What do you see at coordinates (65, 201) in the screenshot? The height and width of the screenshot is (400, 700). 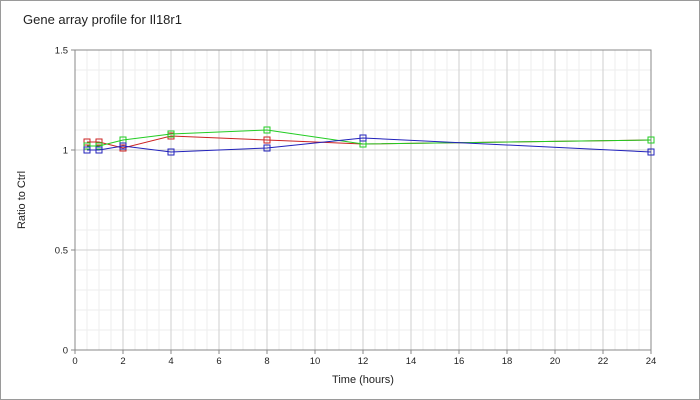 I see `y-axis: 0 0.5 1 1.5` at bounding box center [65, 201].